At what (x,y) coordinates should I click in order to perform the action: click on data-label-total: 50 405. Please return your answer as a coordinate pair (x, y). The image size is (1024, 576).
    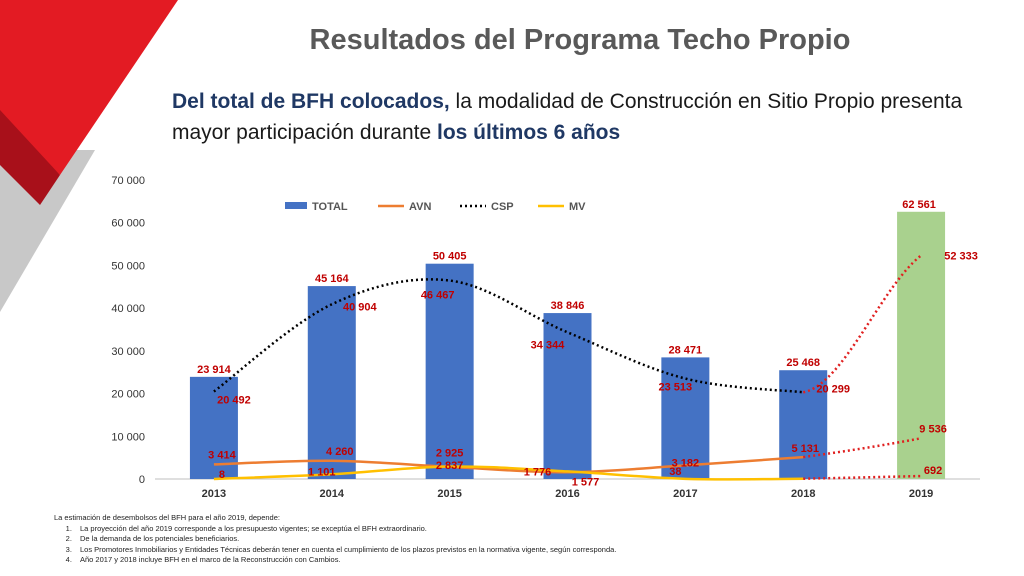
    Looking at the image, I should click on (450, 257).